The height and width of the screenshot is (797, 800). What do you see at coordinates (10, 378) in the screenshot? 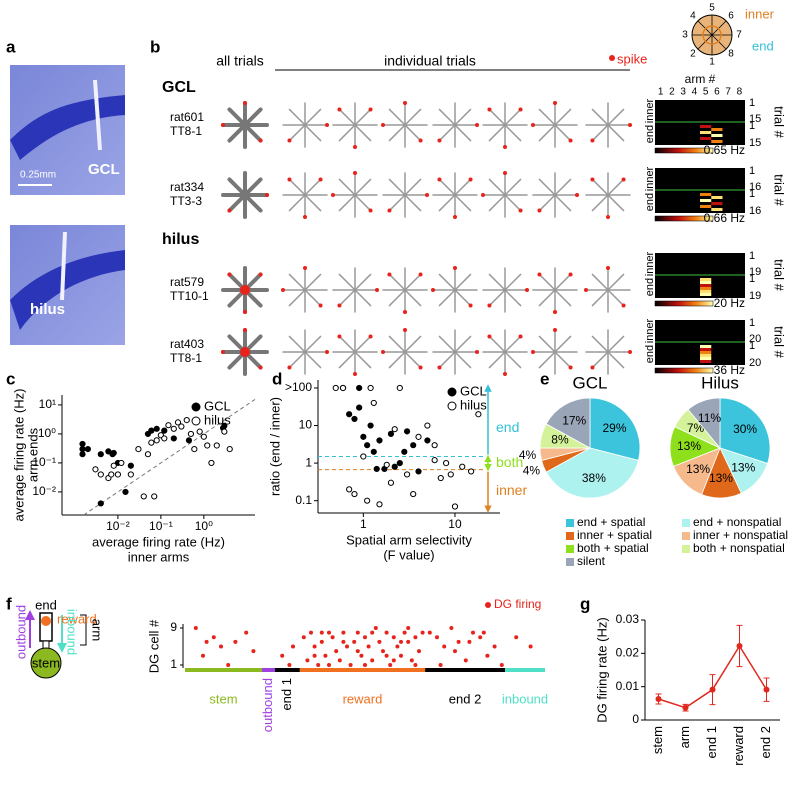
I see `panel-label: c` at bounding box center [10, 378].